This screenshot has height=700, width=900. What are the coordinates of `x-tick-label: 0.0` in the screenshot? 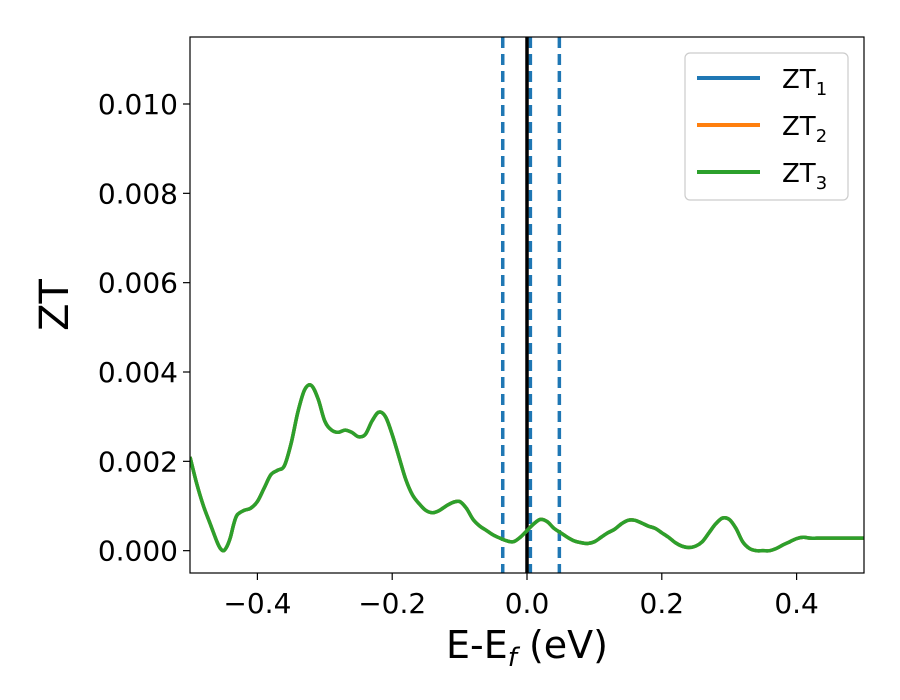 It's located at (527, 603).